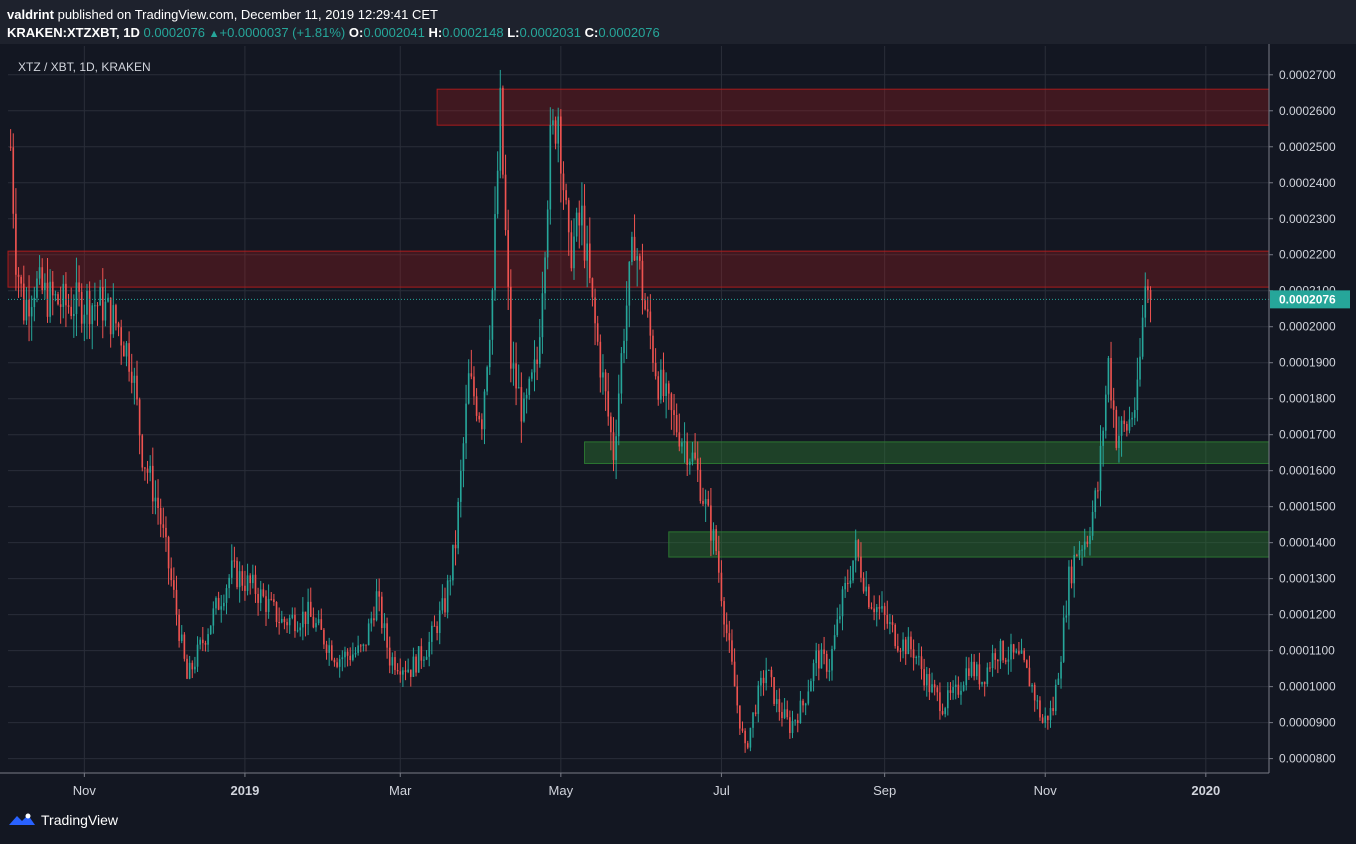  Describe the element at coordinates (721, 790) in the screenshot. I see `x-tick-label: Jul` at that location.